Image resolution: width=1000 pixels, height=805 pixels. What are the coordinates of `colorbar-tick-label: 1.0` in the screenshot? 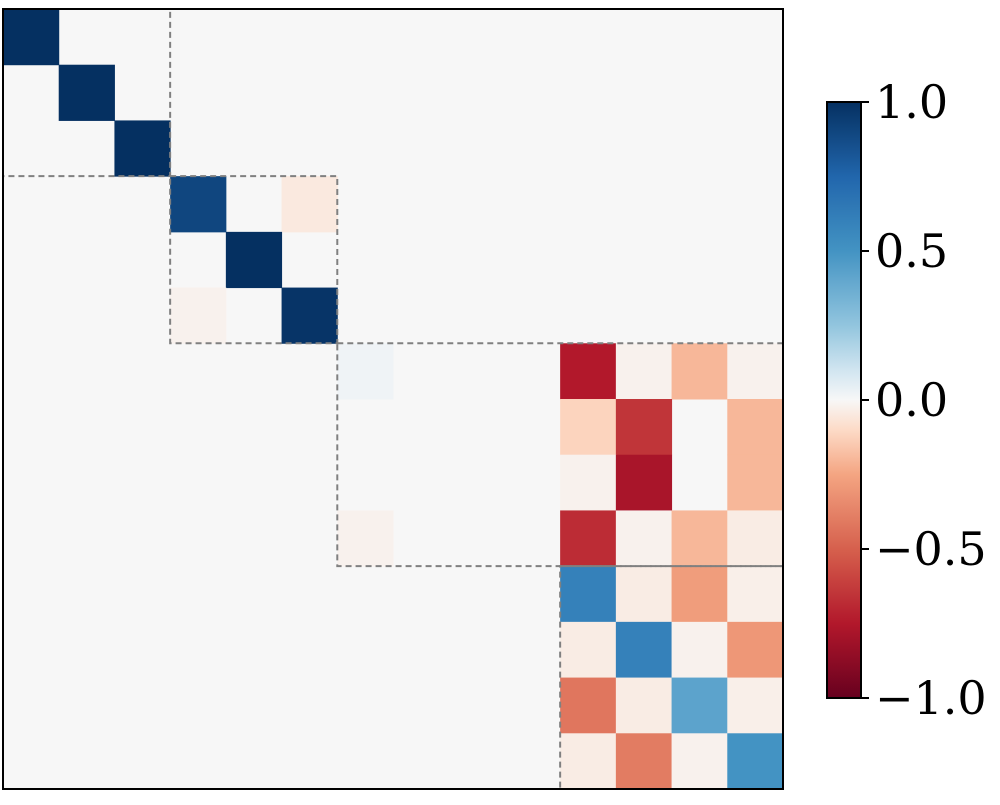 It's located at (911, 102).